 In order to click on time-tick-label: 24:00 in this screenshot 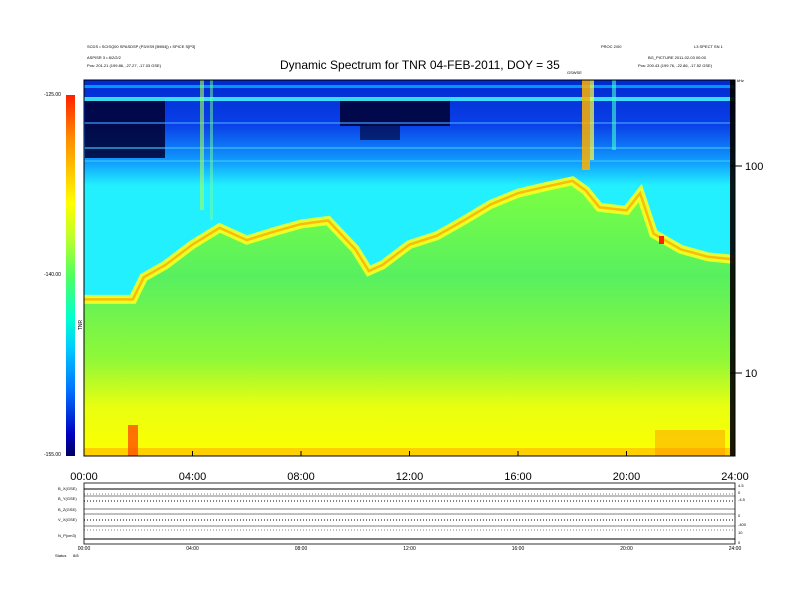, I will do `click(735, 477)`.